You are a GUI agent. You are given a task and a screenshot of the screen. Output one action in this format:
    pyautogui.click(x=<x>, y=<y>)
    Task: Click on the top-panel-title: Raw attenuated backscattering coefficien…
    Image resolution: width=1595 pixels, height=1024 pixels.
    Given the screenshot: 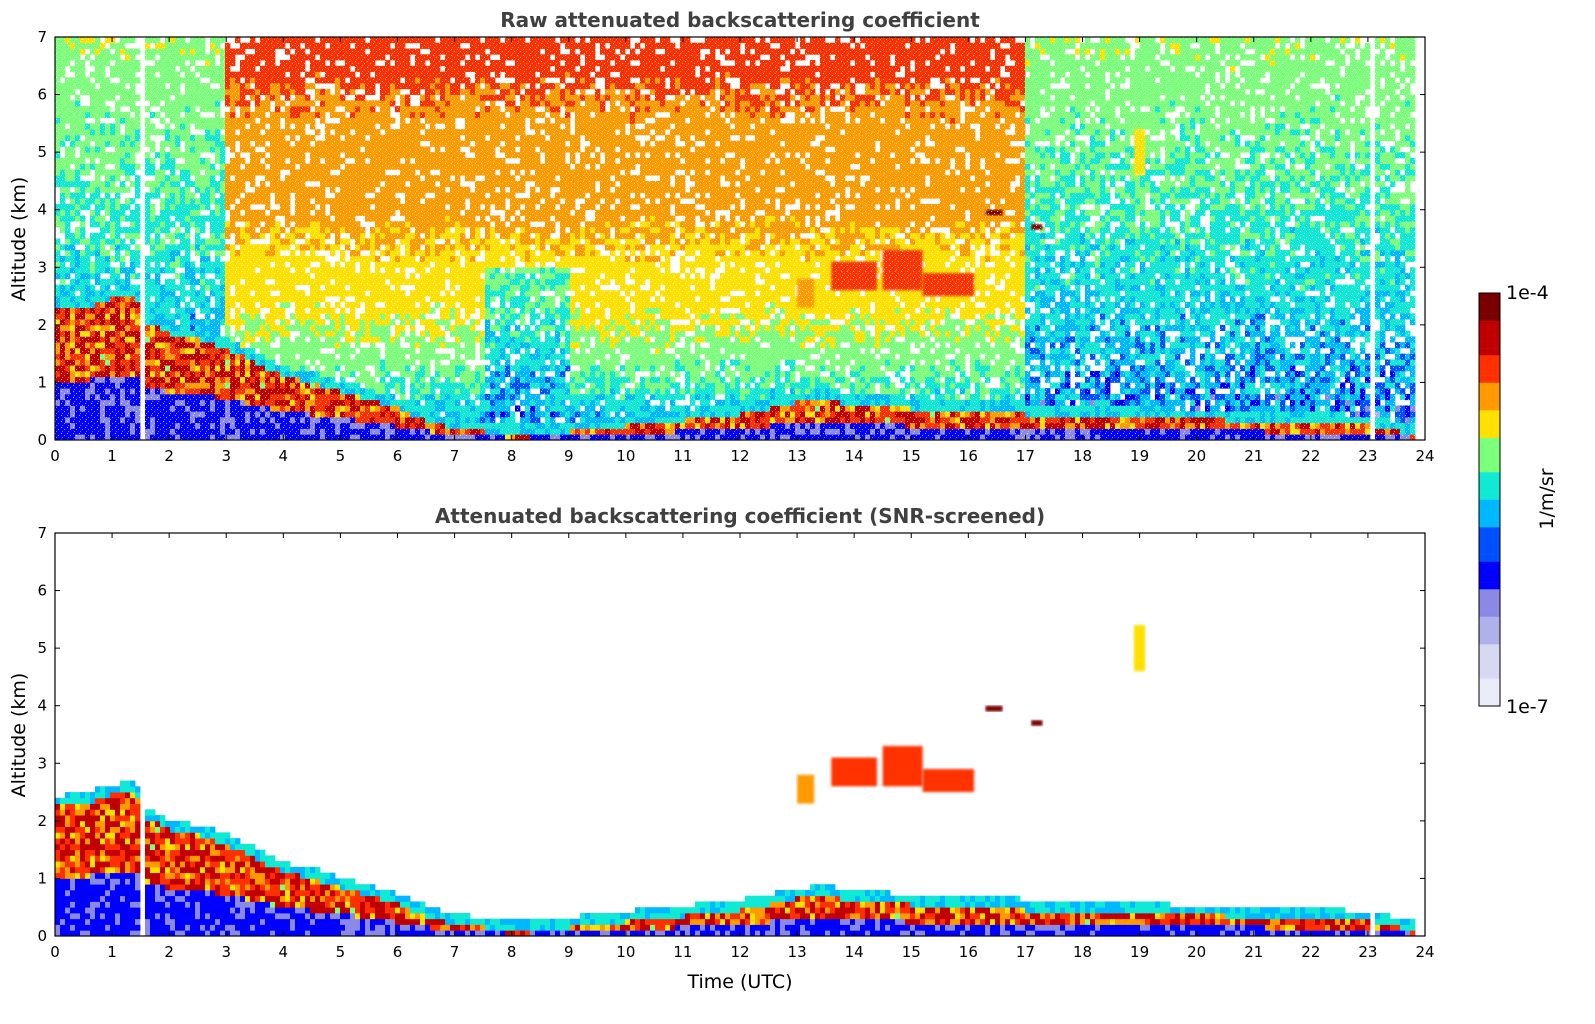 What is the action you would take?
    pyautogui.click(x=740, y=20)
    